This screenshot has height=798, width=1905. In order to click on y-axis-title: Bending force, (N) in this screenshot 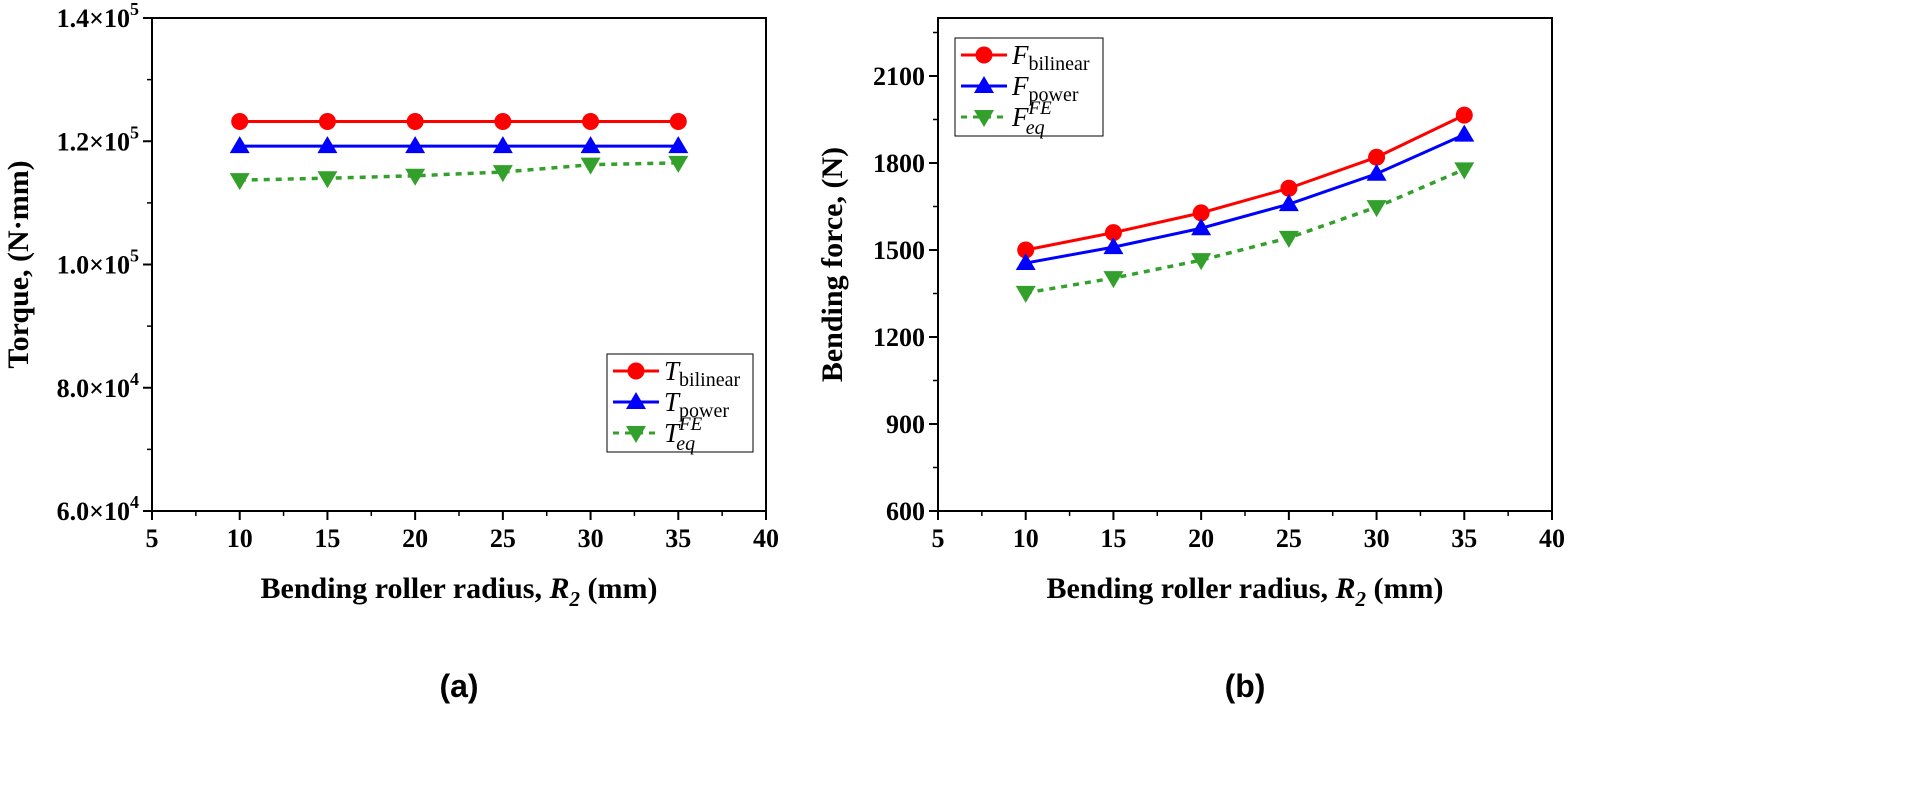, I will do `click(832, 264)`.